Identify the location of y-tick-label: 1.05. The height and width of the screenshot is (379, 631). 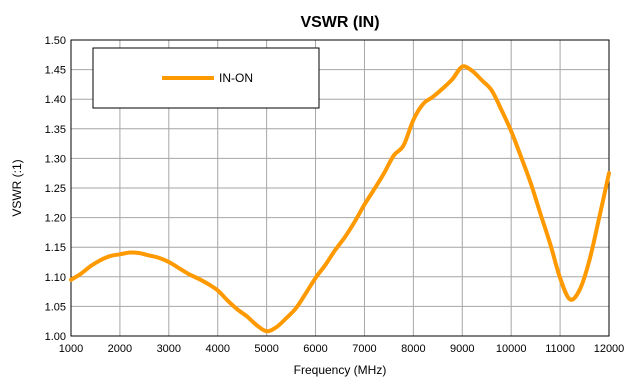
(55, 307).